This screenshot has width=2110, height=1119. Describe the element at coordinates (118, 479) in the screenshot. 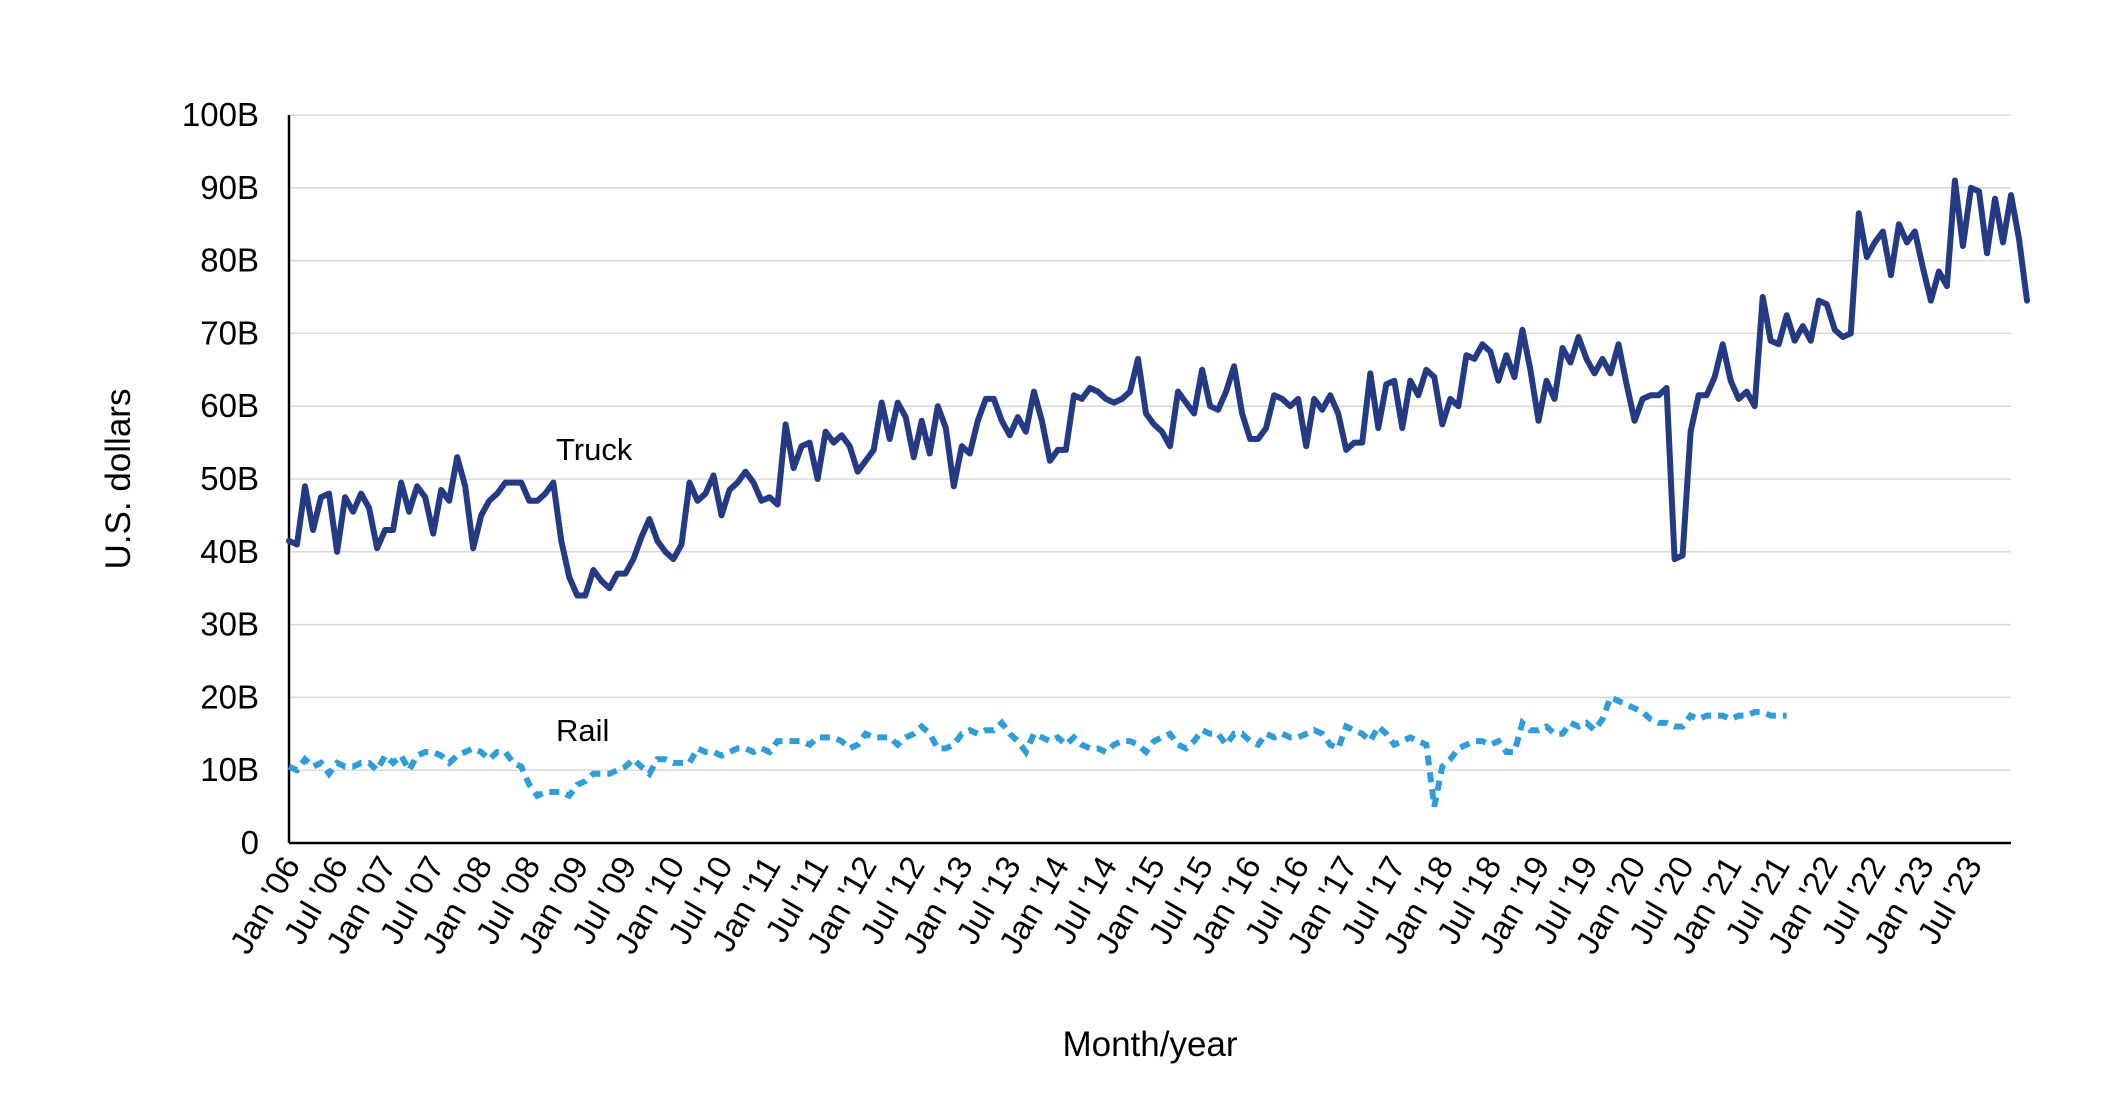

I see `y-axis-title: U.S. dollars` at that location.